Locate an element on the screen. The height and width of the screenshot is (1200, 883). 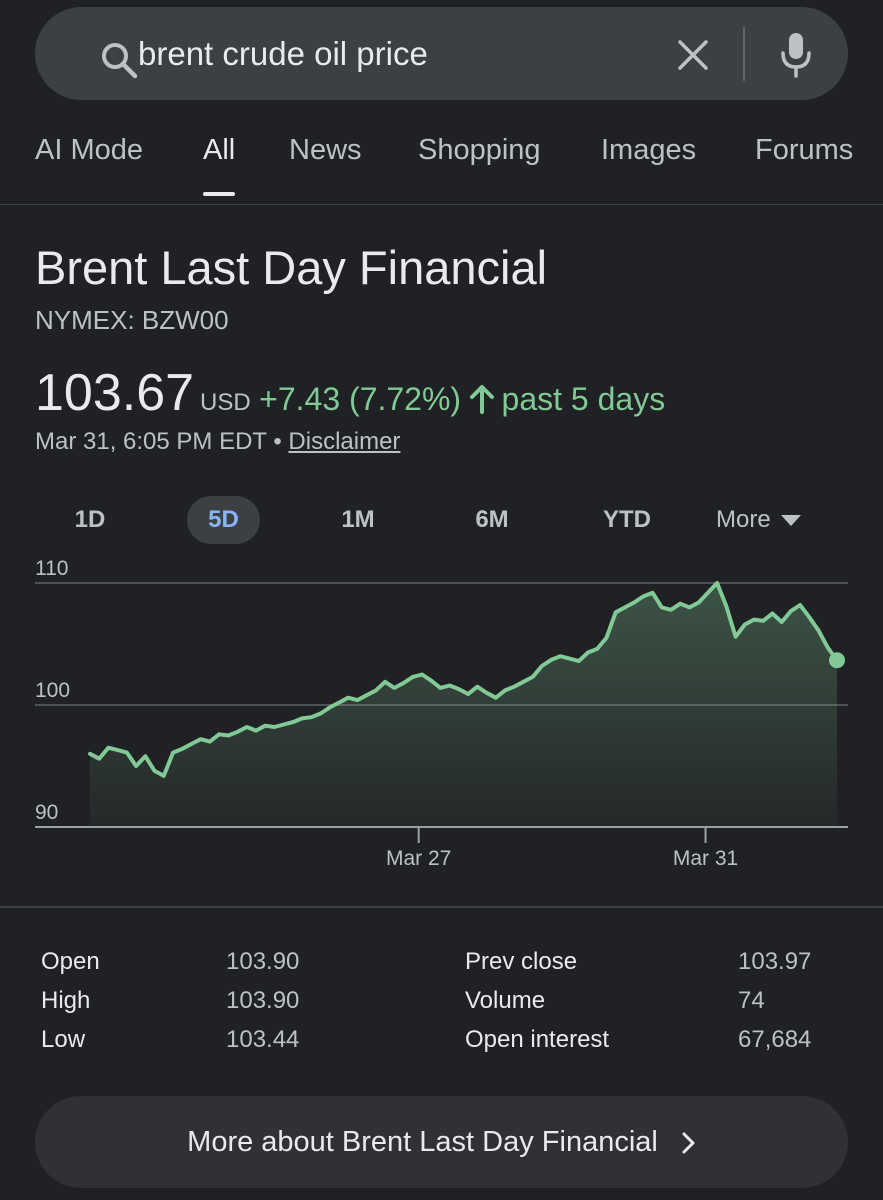
stat-high-label: High is located at coordinates (66, 1000).